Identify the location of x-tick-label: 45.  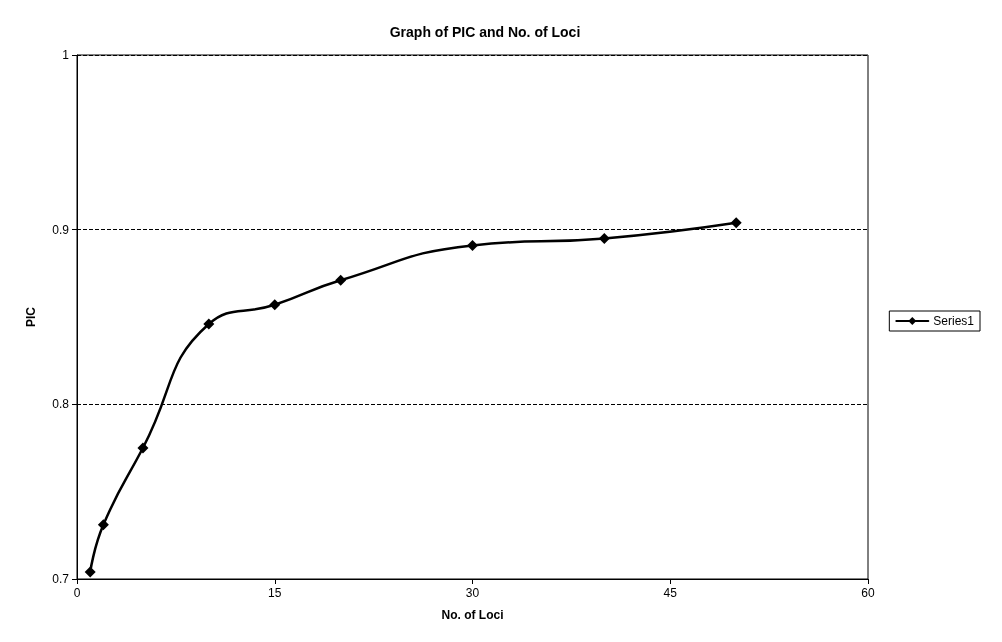
(670, 593).